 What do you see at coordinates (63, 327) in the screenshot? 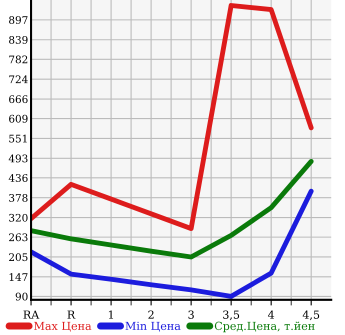
I see `legend-label: Max Цена` at bounding box center [63, 327].